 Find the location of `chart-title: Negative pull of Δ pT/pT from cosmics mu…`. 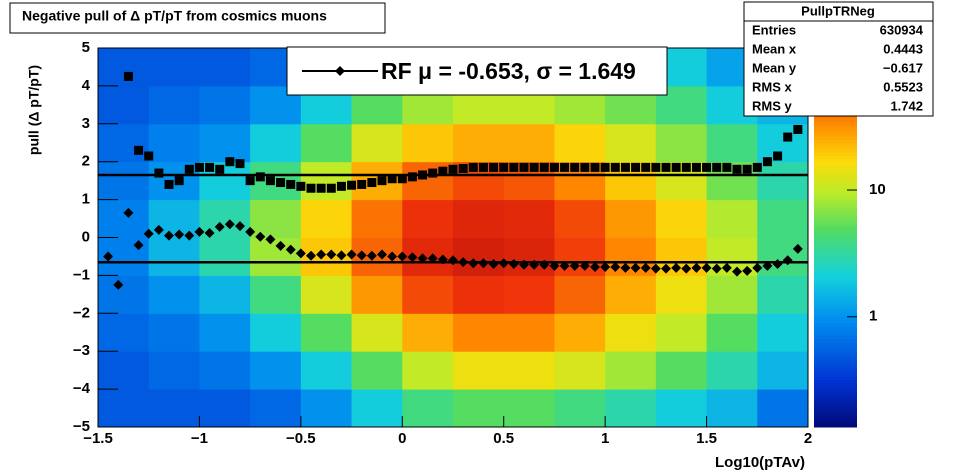

chart-title: Negative pull of Δ pT/pT from cosmics mu… is located at coordinates (174, 16).